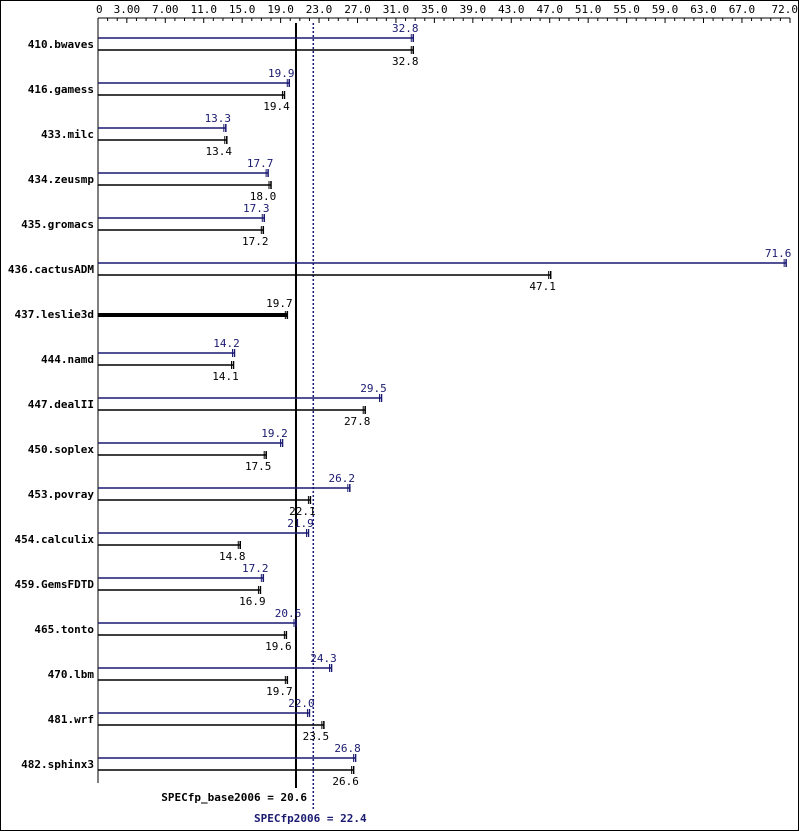 The height and width of the screenshot is (835, 799). Describe the element at coordinates (373, 388) in the screenshot. I see `peak-value-label: 29.5` at that location.